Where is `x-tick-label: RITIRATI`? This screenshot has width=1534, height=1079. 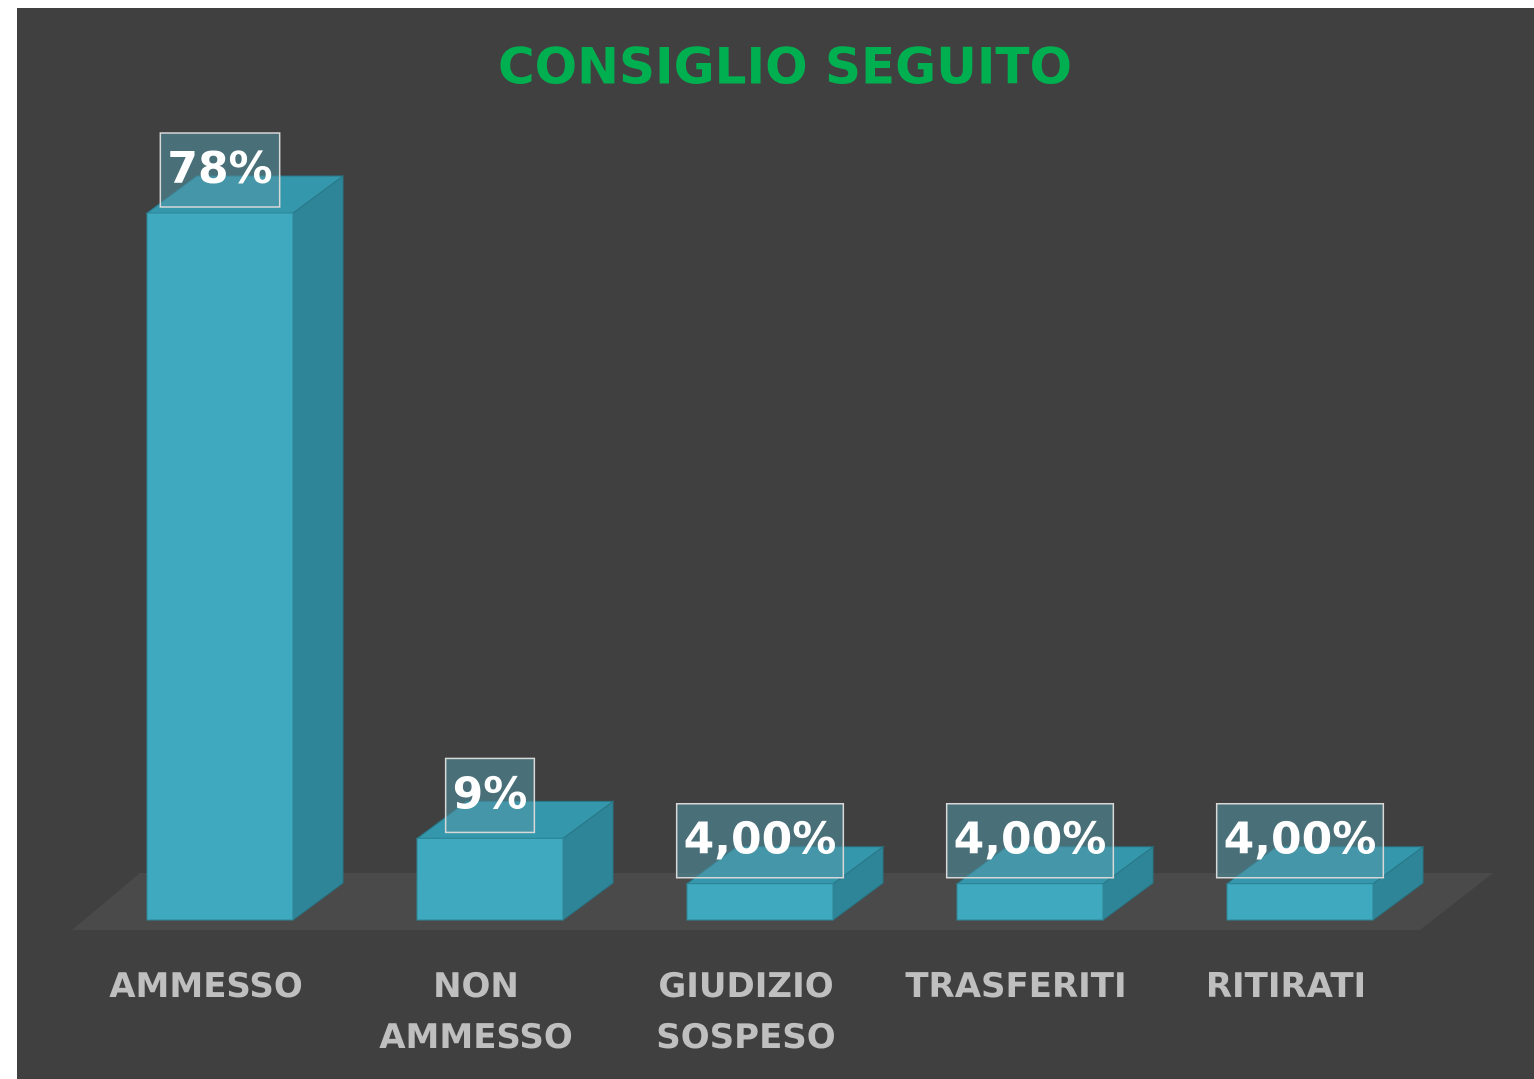
x-tick-label: RITIRATI is located at coordinates (1286, 986).